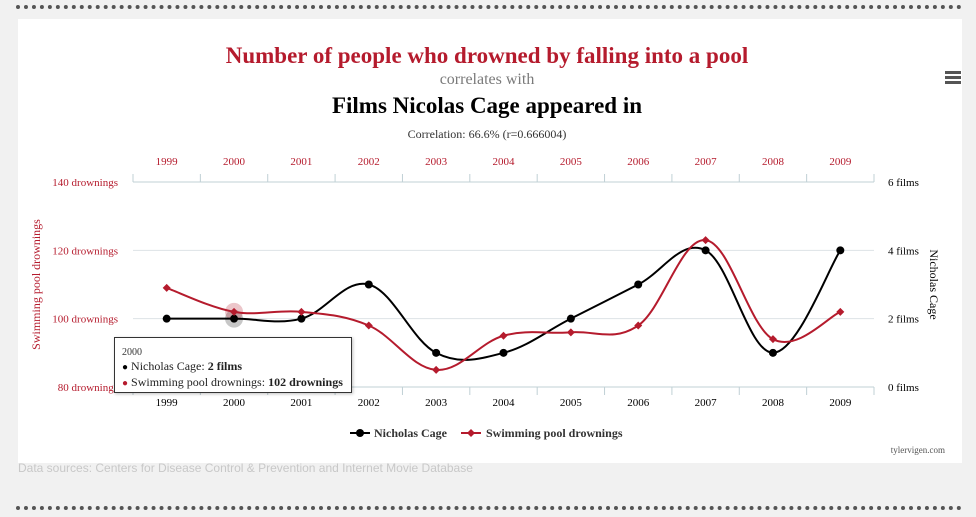 Image resolution: width=976 pixels, height=517 pixels. What do you see at coordinates (487, 79) in the screenshot?
I see `chart-subtitle: correlates with` at bounding box center [487, 79].